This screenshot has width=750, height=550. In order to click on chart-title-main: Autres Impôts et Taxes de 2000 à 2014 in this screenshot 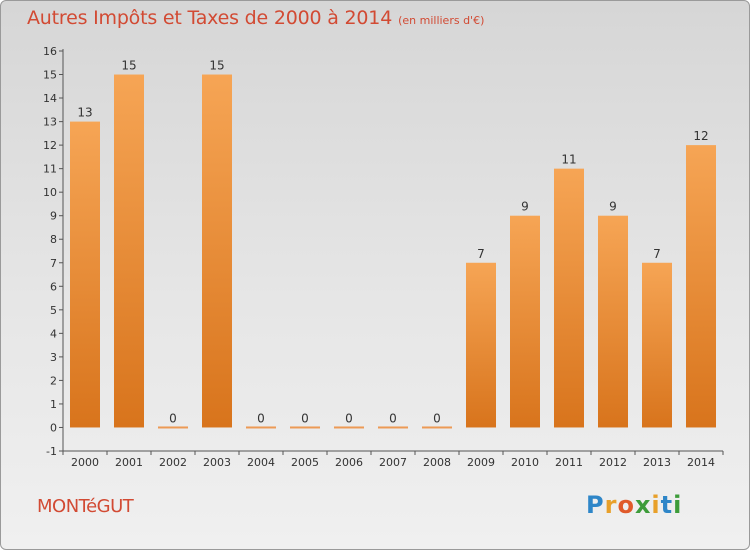, I will do `click(210, 18)`.